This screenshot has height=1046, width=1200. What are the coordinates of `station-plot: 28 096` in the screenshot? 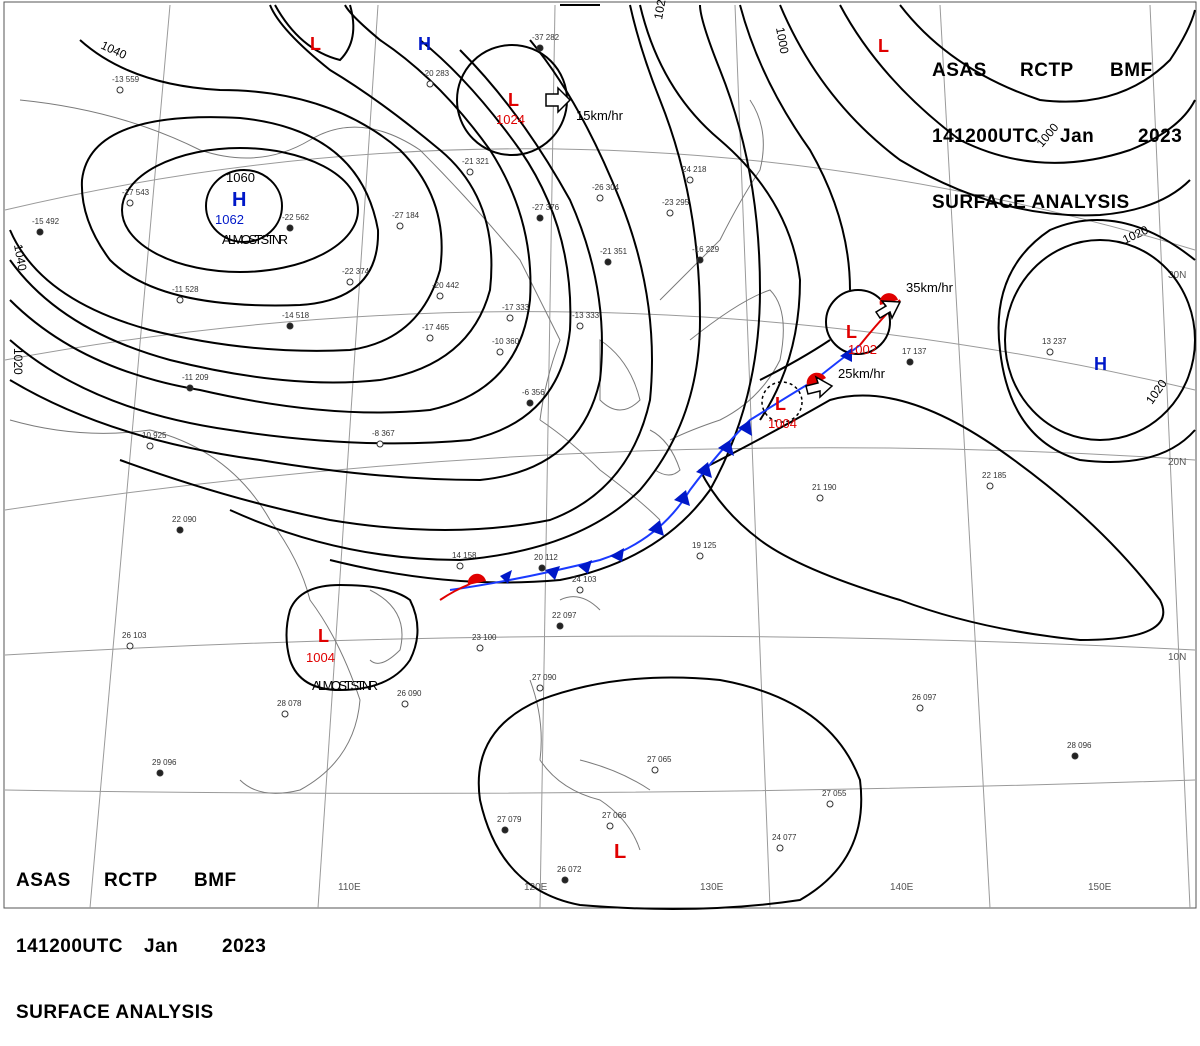 It's located at (1079, 750).